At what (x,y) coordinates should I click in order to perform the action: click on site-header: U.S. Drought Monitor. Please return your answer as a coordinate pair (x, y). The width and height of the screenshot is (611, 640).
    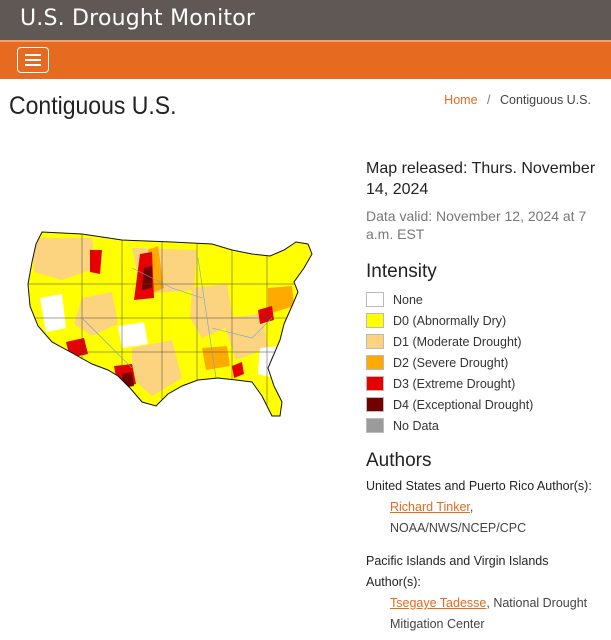
    Looking at the image, I should click on (305, 20).